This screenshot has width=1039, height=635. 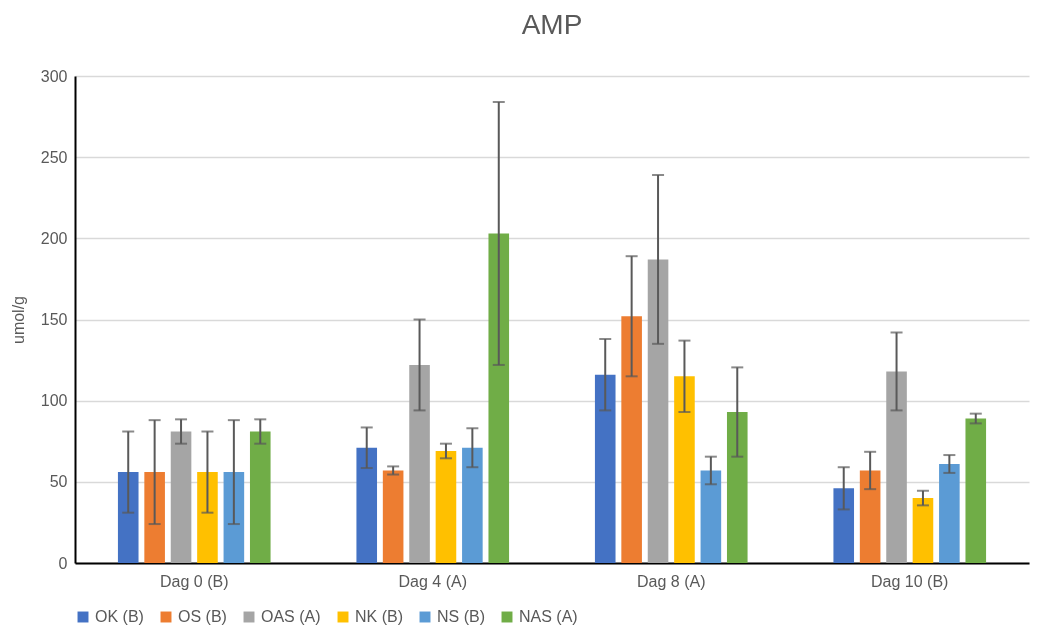 What do you see at coordinates (54, 76) in the screenshot?
I see `y-tick-label: 300` at bounding box center [54, 76].